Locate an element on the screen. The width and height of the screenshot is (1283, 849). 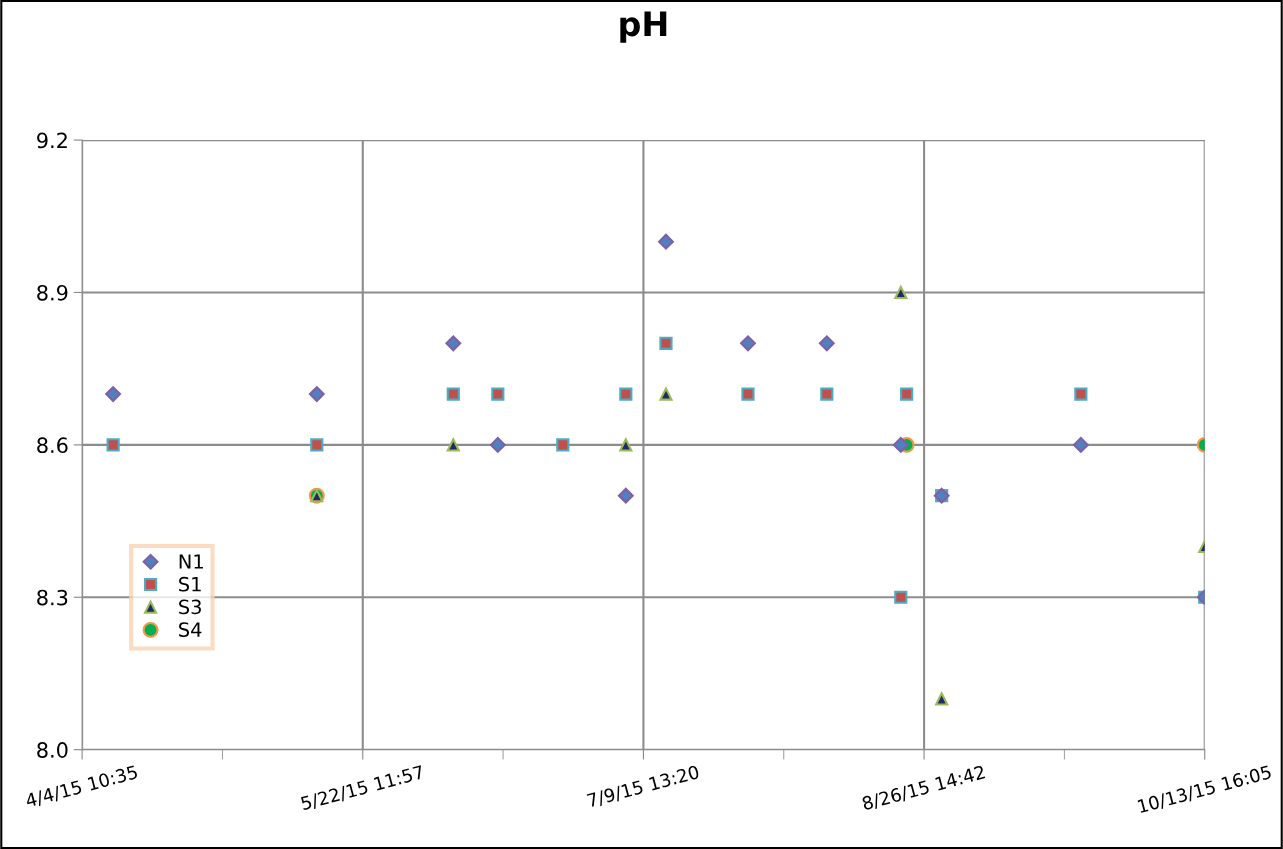
x-tick-label: 5/22/15 11:57 is located at coordinates (362, 788).